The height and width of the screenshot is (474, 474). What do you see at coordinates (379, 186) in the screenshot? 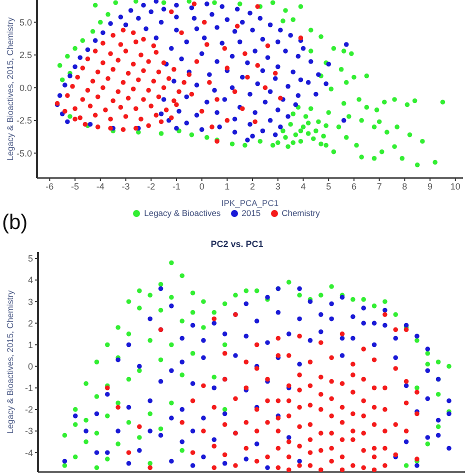
I see `x-tick-label: 7` at bounding box center [379, 186].